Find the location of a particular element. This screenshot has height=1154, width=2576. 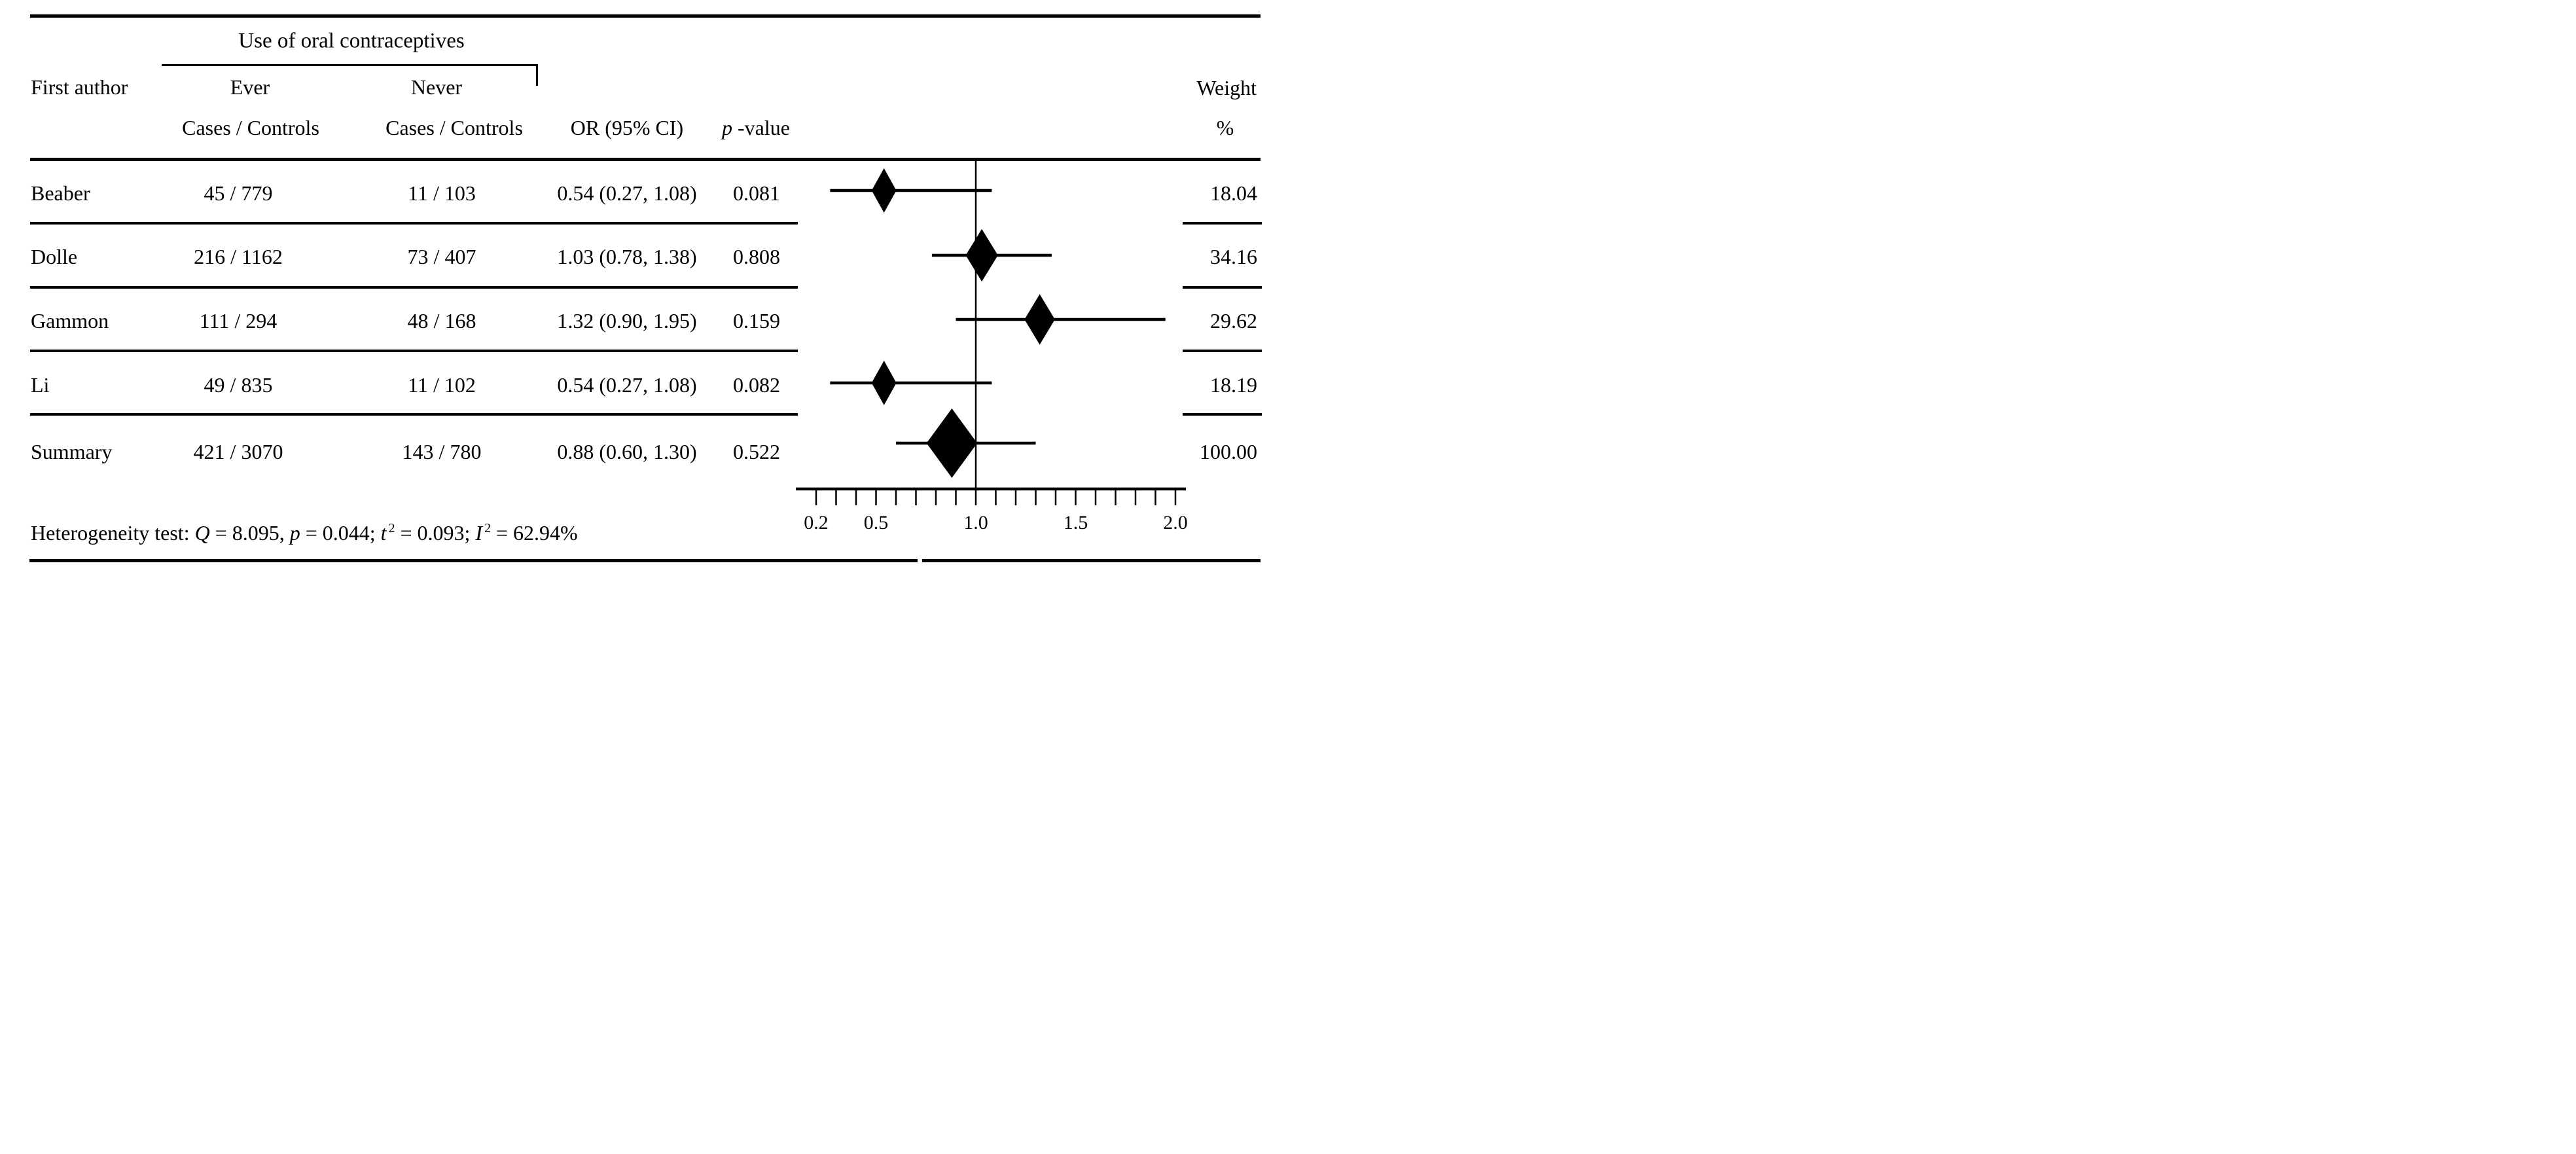

row-weight: 18.04 is located at coordinates (1233, 193).